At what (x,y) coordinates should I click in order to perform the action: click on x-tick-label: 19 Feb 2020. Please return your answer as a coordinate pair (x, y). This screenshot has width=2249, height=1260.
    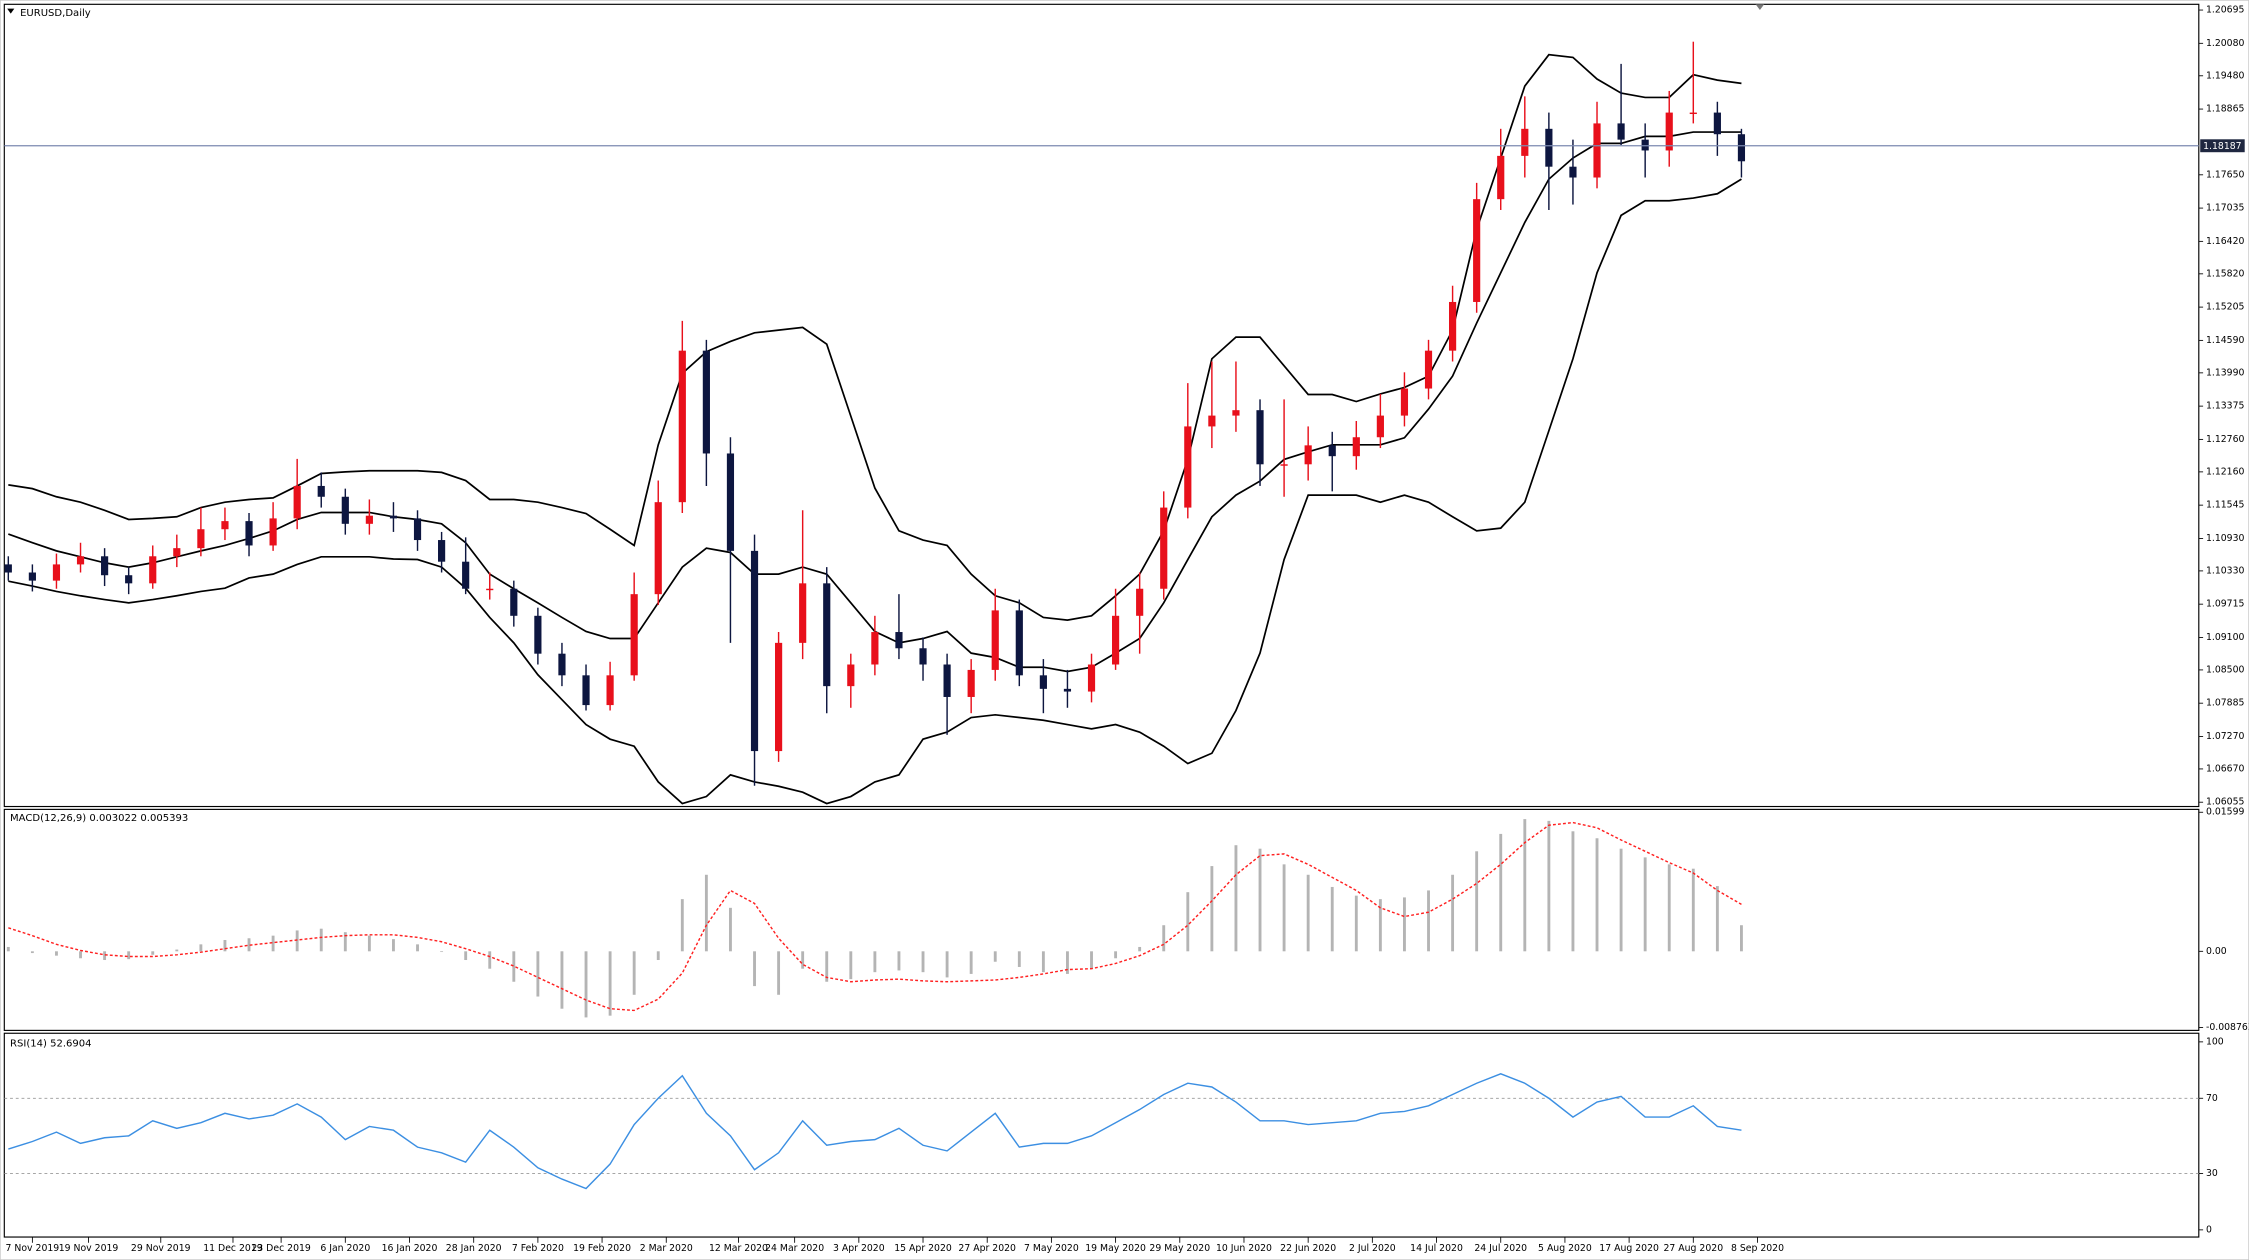
    Looking at the image, I should click on (602, 1248).